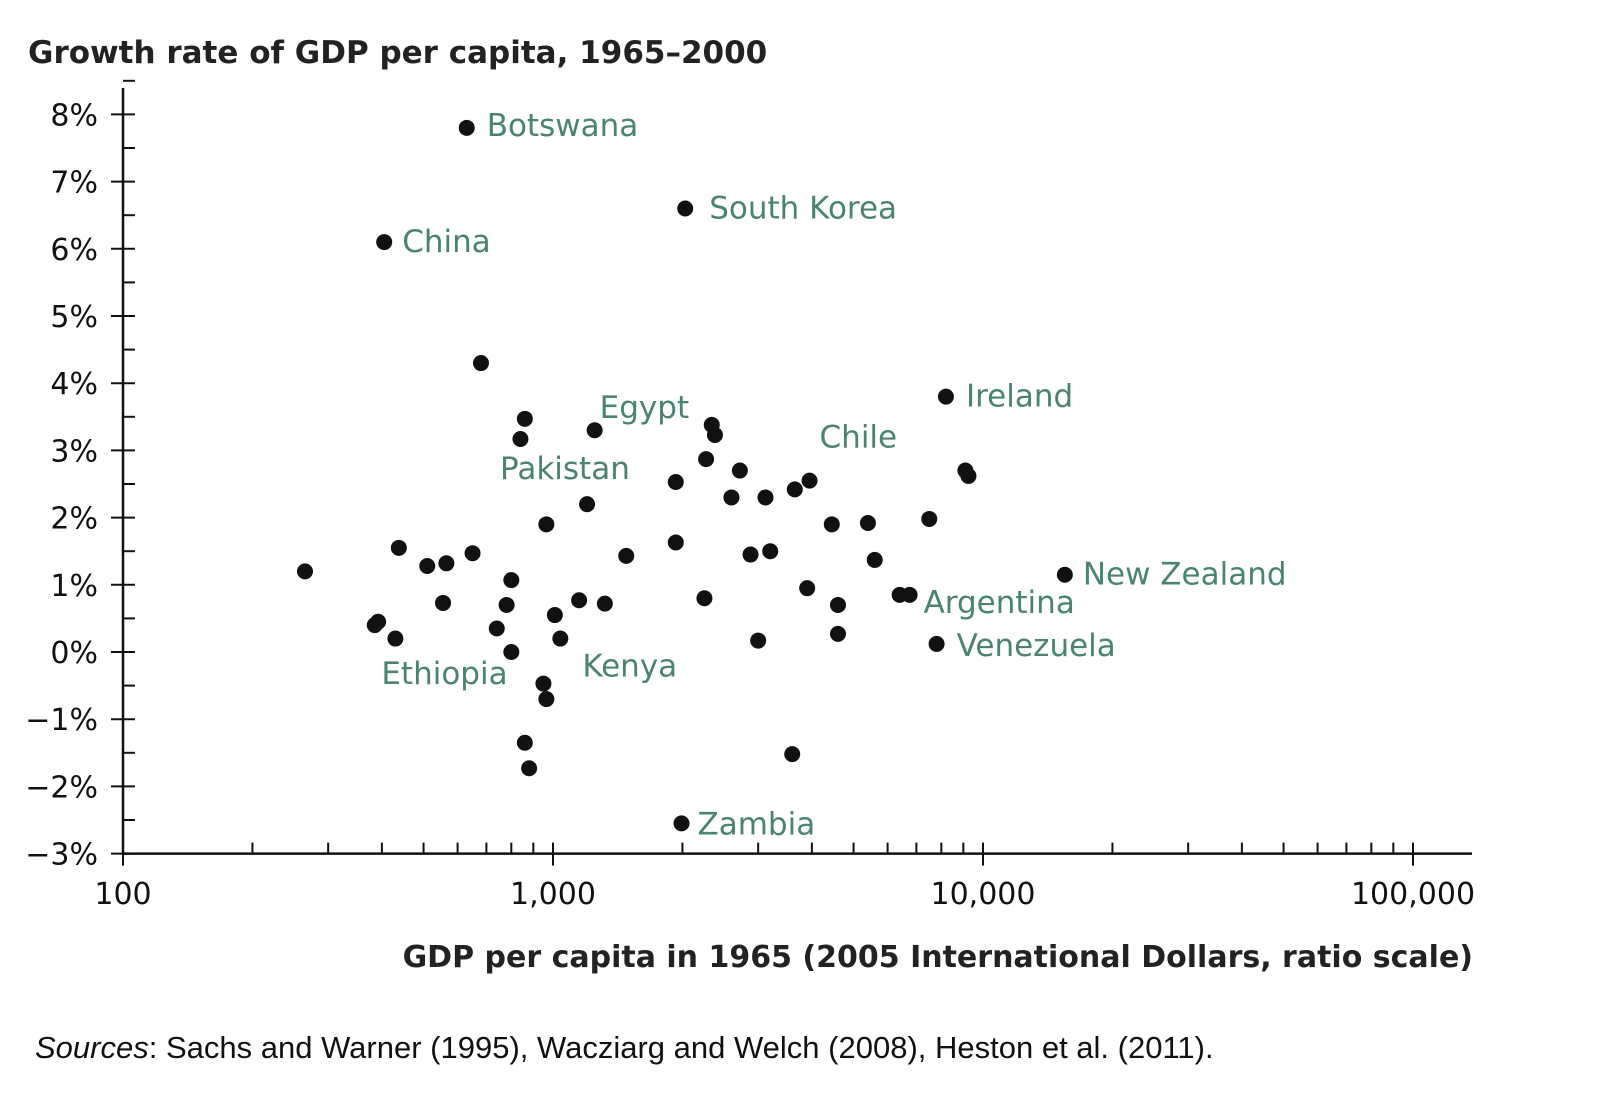 Image resolution: width=1601 pixels, height=1116 pixels. I want to click on point-label: Egypt, so click(644, 408).